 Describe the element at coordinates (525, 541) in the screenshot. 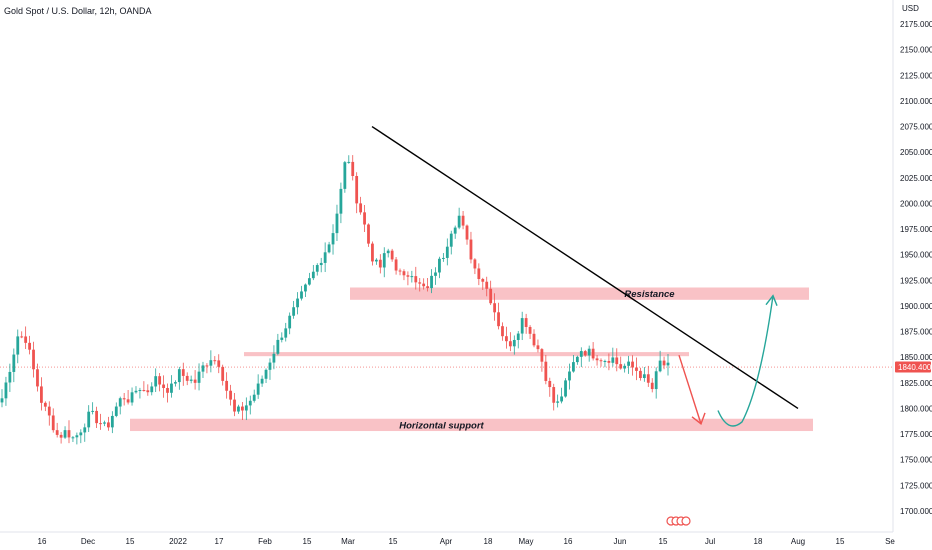

I see `time-tick-label: May` at that location.